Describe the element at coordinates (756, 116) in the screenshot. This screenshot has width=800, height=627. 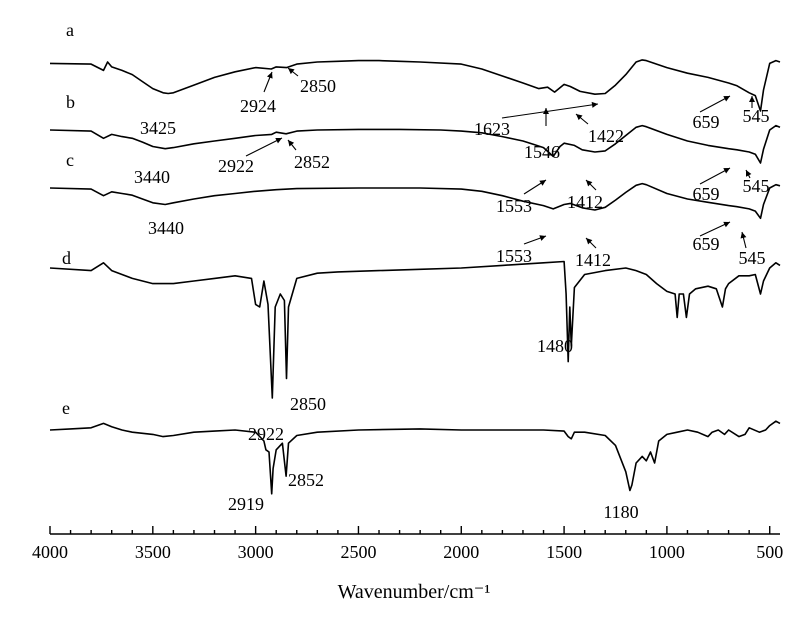
I see `peak-label-a-545: 545` at that location.